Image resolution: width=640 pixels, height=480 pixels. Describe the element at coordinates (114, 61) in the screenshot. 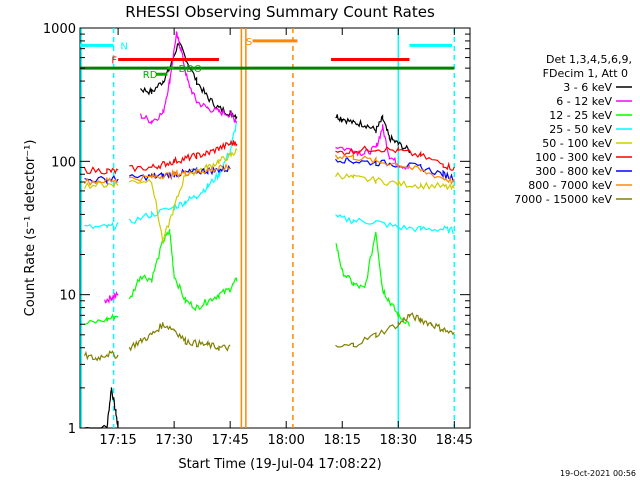

I see `state-bar-label-3: F` at that location.